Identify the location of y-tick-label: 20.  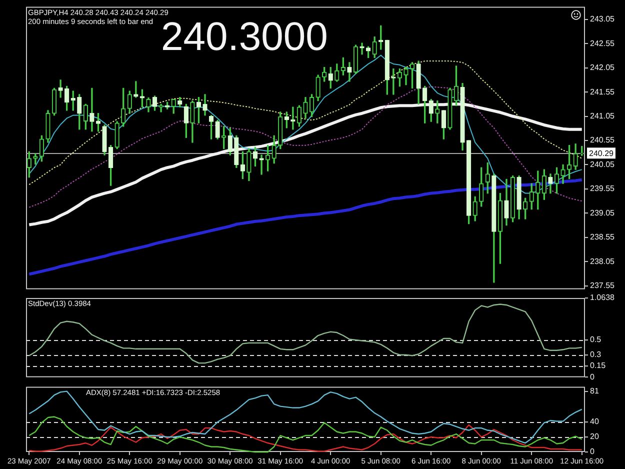
(595, 437).